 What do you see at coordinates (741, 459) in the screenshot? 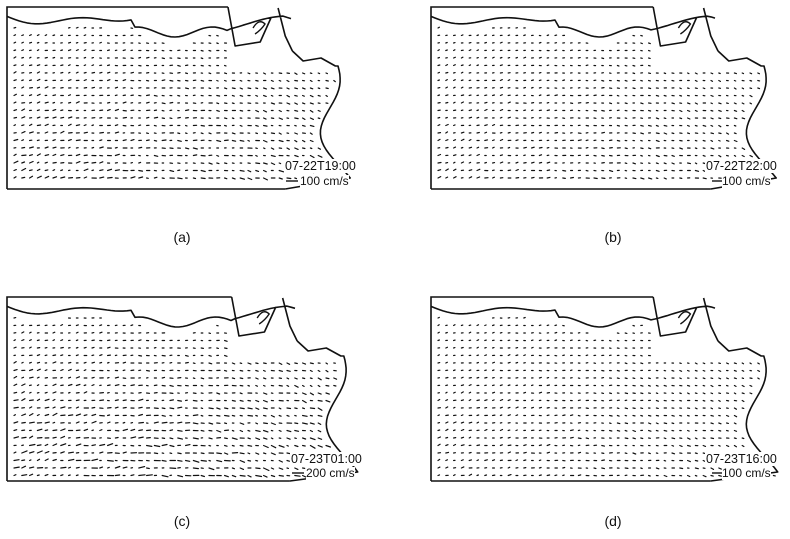
I see `timestamp-d: 07-23T16:00` at bounding box center [741, 459].